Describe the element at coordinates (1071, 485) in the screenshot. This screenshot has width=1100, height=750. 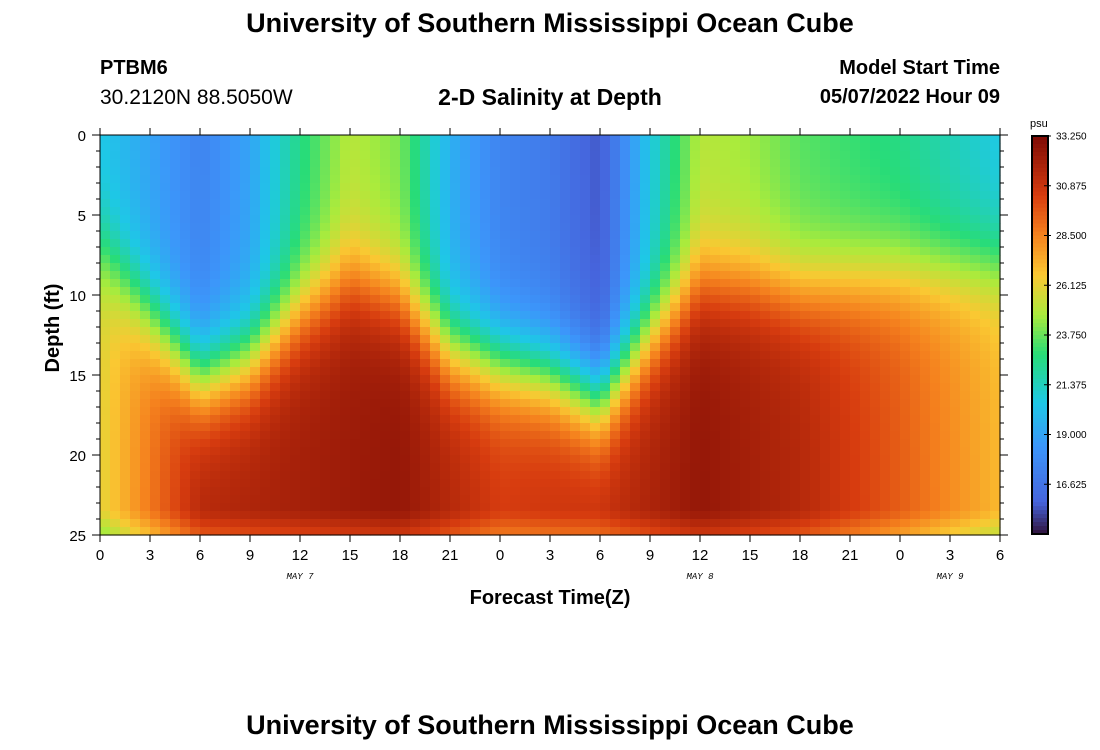
I see `colorbar-tick-label: 16.625` at that location.